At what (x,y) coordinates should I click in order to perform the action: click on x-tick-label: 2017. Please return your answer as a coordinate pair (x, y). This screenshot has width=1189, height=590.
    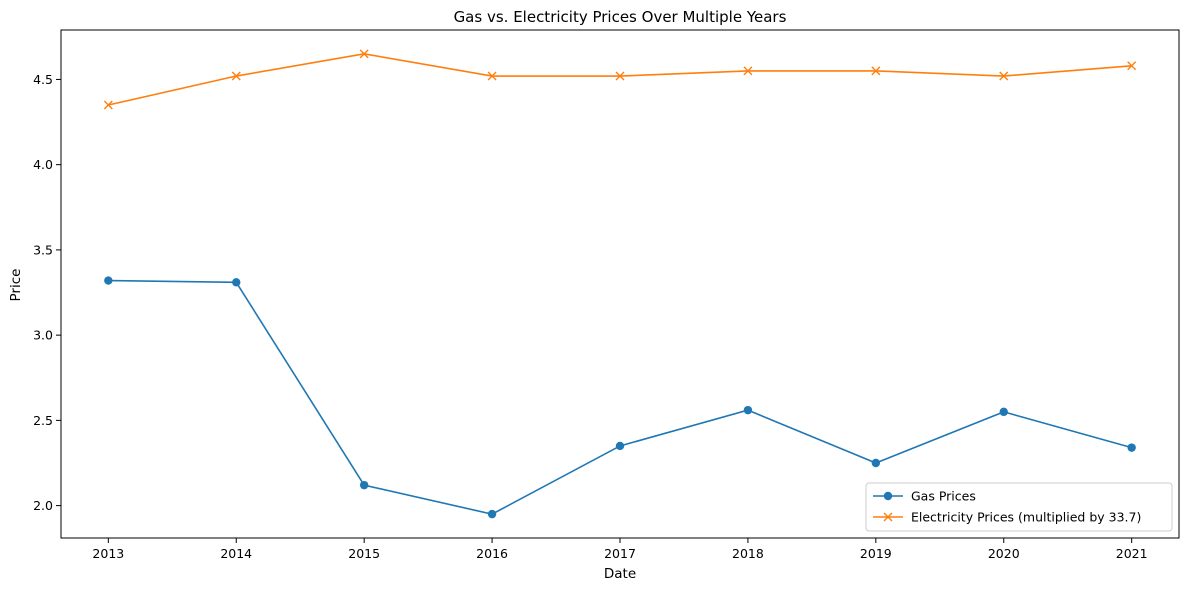
    Looking at the image, I should click on (620, 553).